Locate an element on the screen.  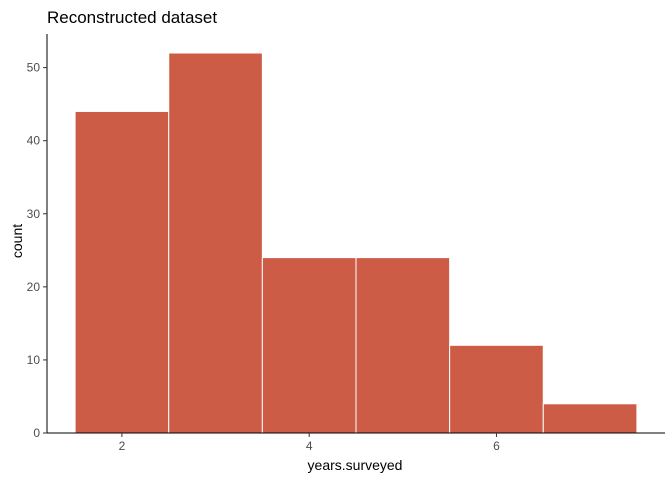
y-axis-title: count is located at coordinates (17, 241).